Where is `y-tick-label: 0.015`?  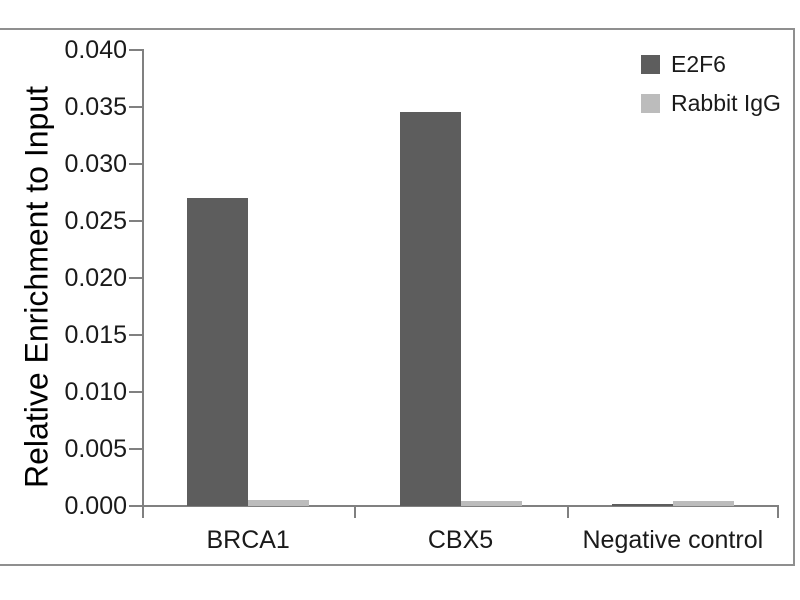
y-tick-label: 0.015 is located at coordinates (95, 335).